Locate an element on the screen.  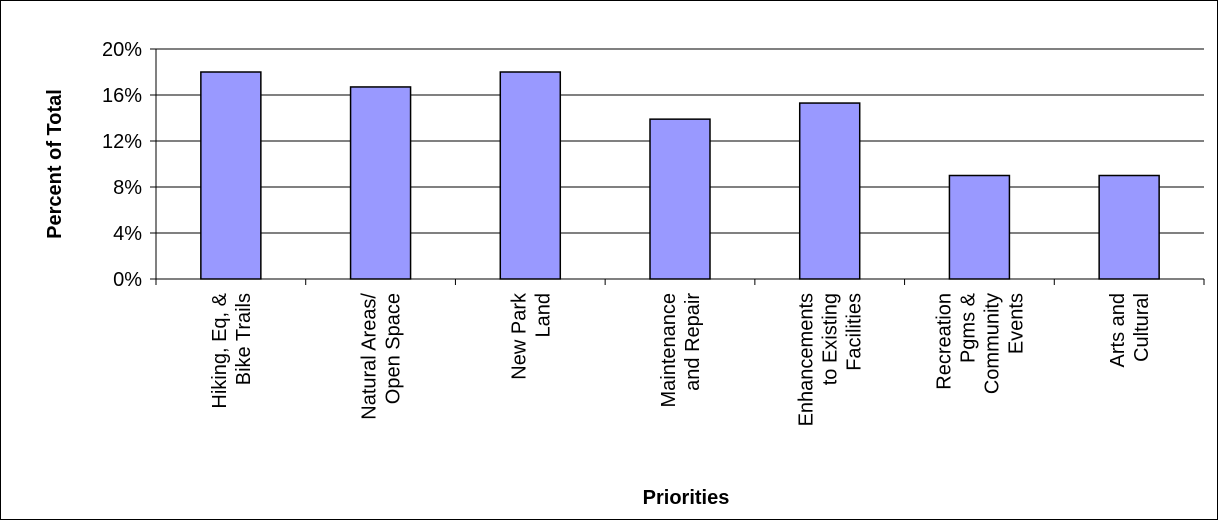
x-category-label: New Park Land is located at coordinates (531, 336).